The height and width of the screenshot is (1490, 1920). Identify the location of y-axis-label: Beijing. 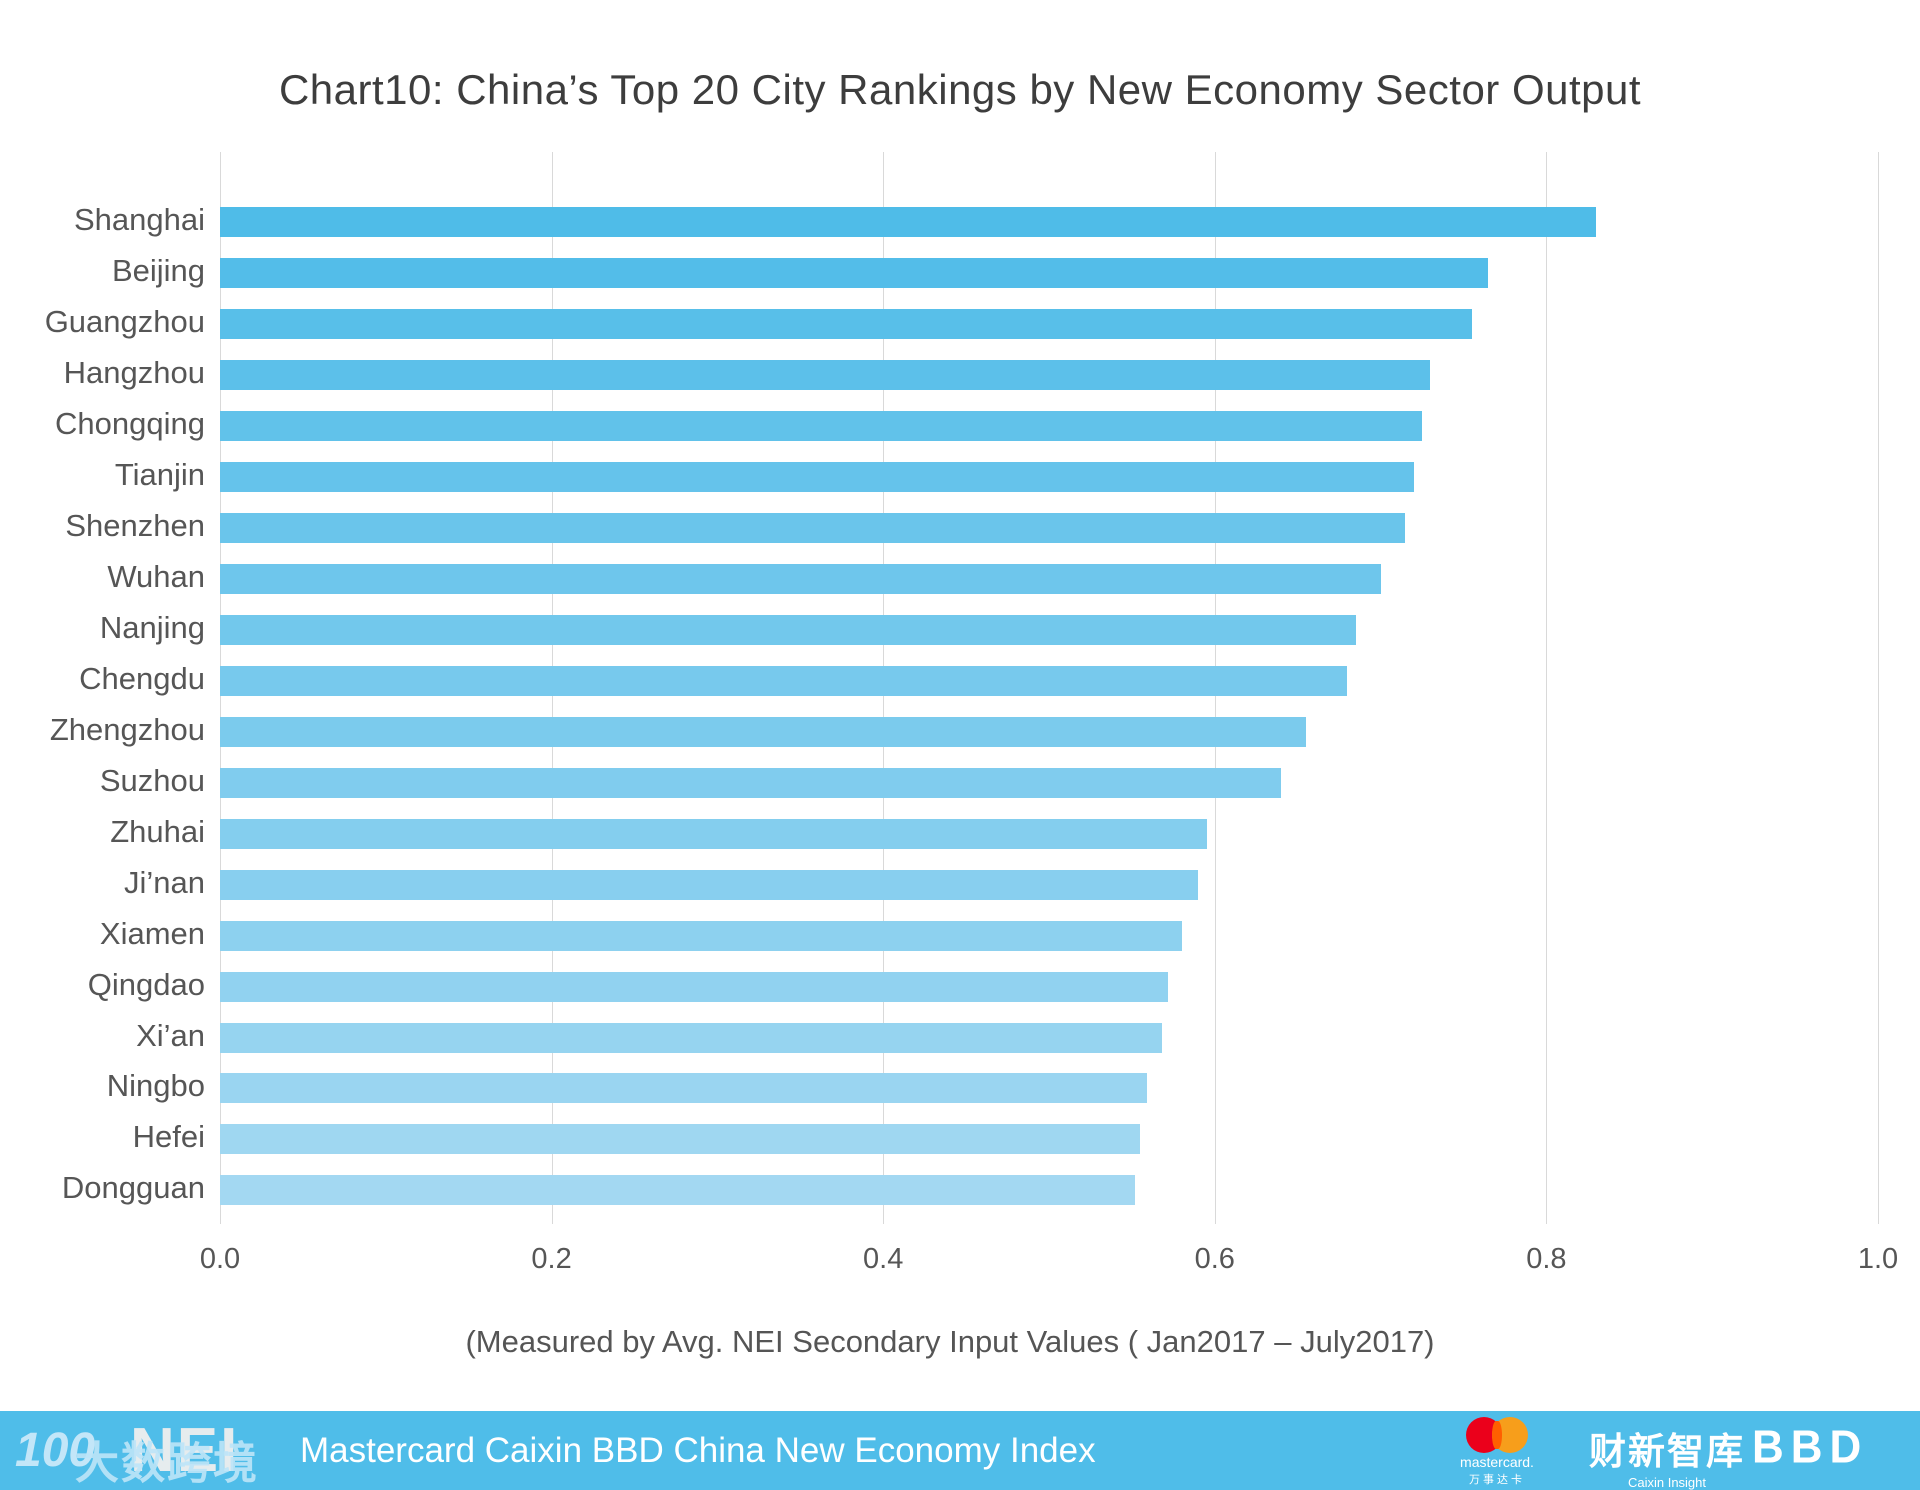
(158, 270).